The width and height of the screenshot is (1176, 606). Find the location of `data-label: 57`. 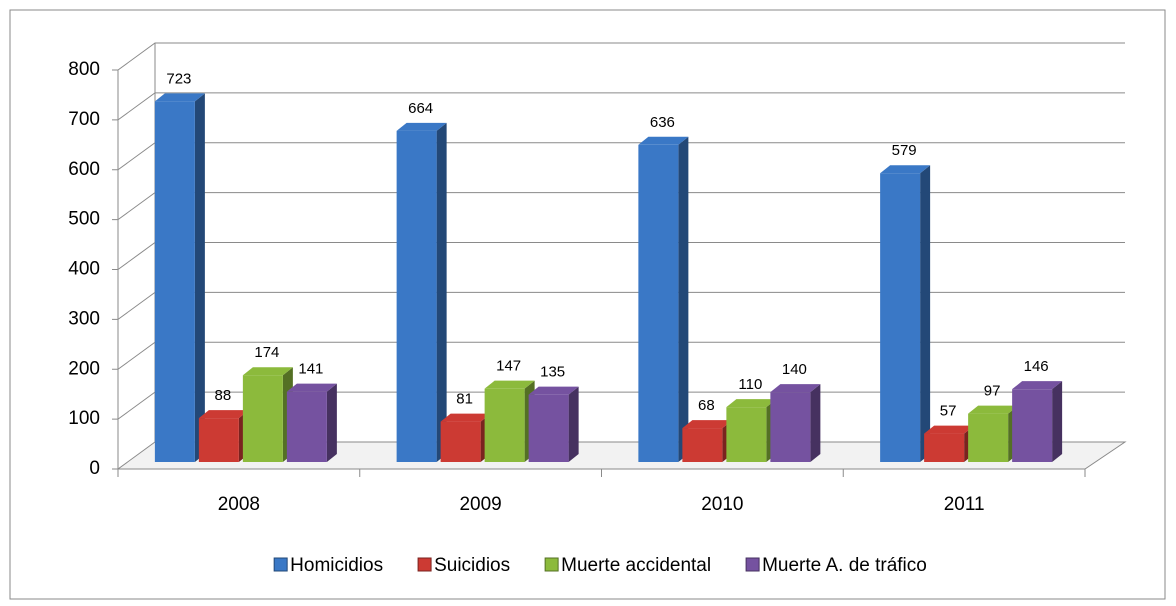

data-label: 57 is located at coordinates (948, 411).